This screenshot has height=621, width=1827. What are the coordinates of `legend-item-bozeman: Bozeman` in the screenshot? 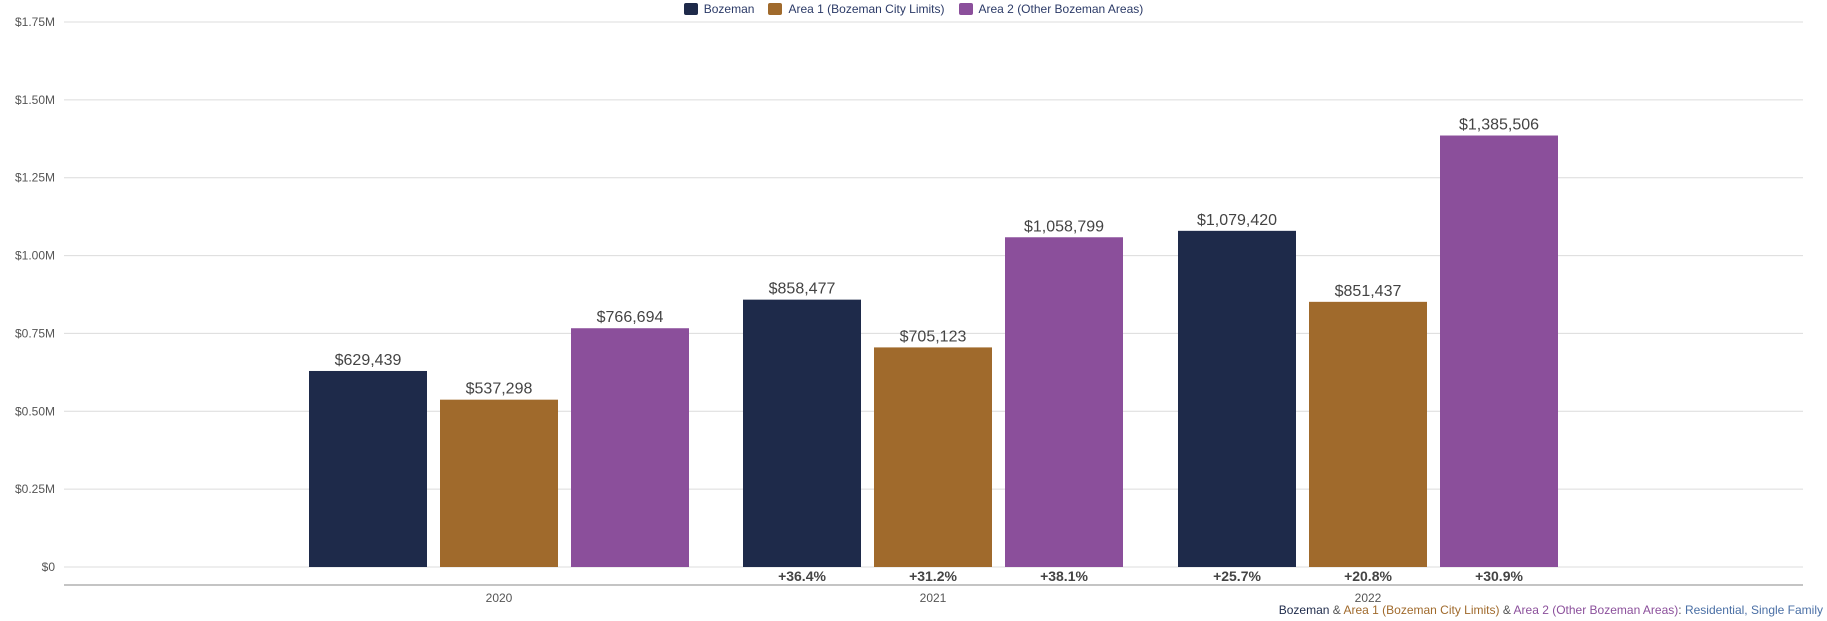 It's located at (719, 9).